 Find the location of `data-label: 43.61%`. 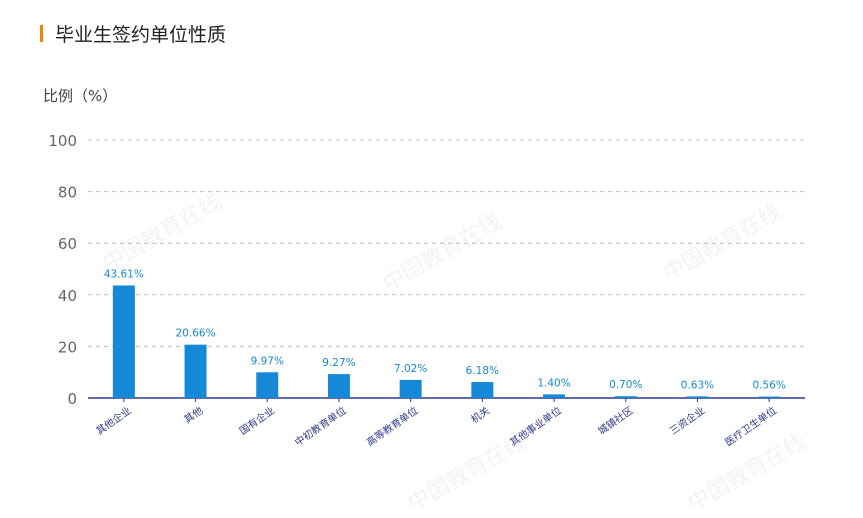

data-label: 43.61% is located at coordinates (124, 274).